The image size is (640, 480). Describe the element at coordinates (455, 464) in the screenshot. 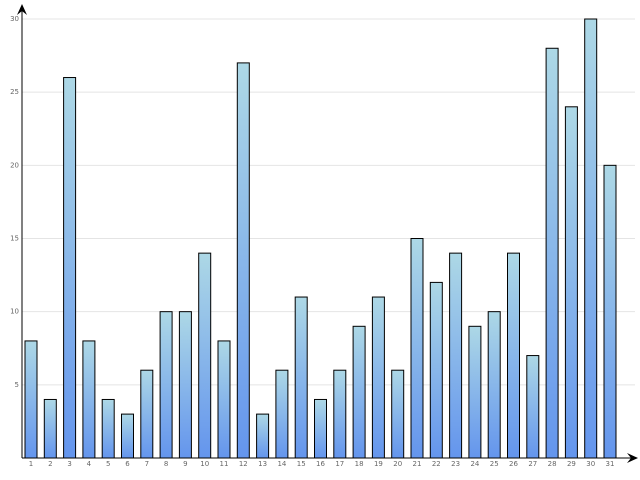

I see `x-tick-label: 23` at that location.